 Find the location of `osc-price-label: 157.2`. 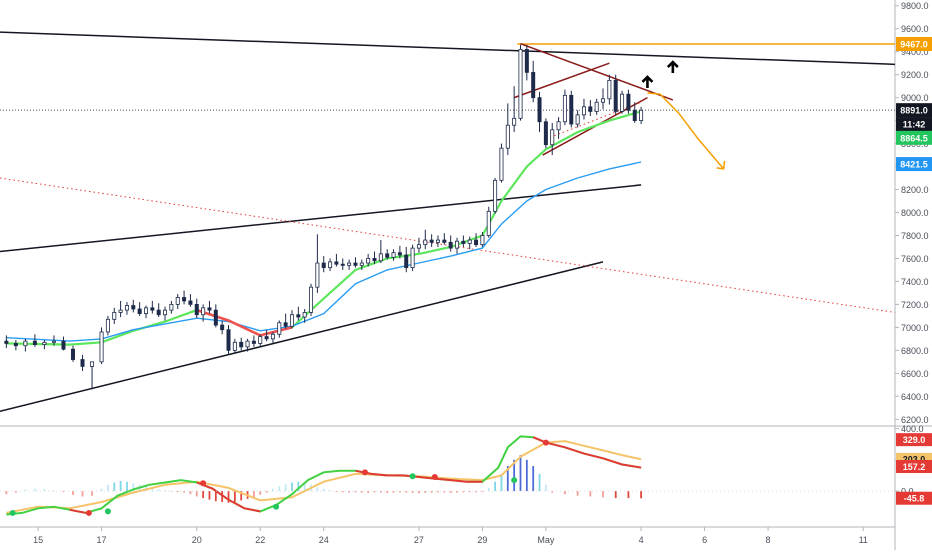

osc-price-label: 157.2 is located at coordinates (914, 467).